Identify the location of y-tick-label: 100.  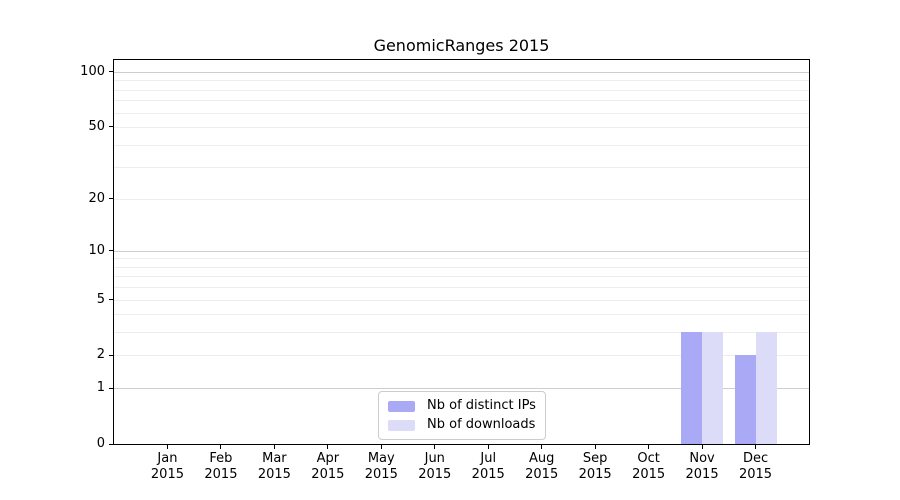
(92, 71).